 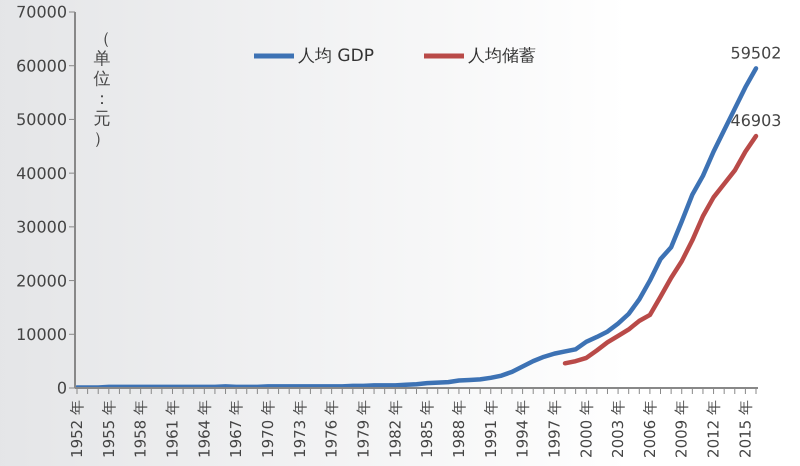 I want to click on x-tick-label: 1985 年, so click(x=427, y=429).